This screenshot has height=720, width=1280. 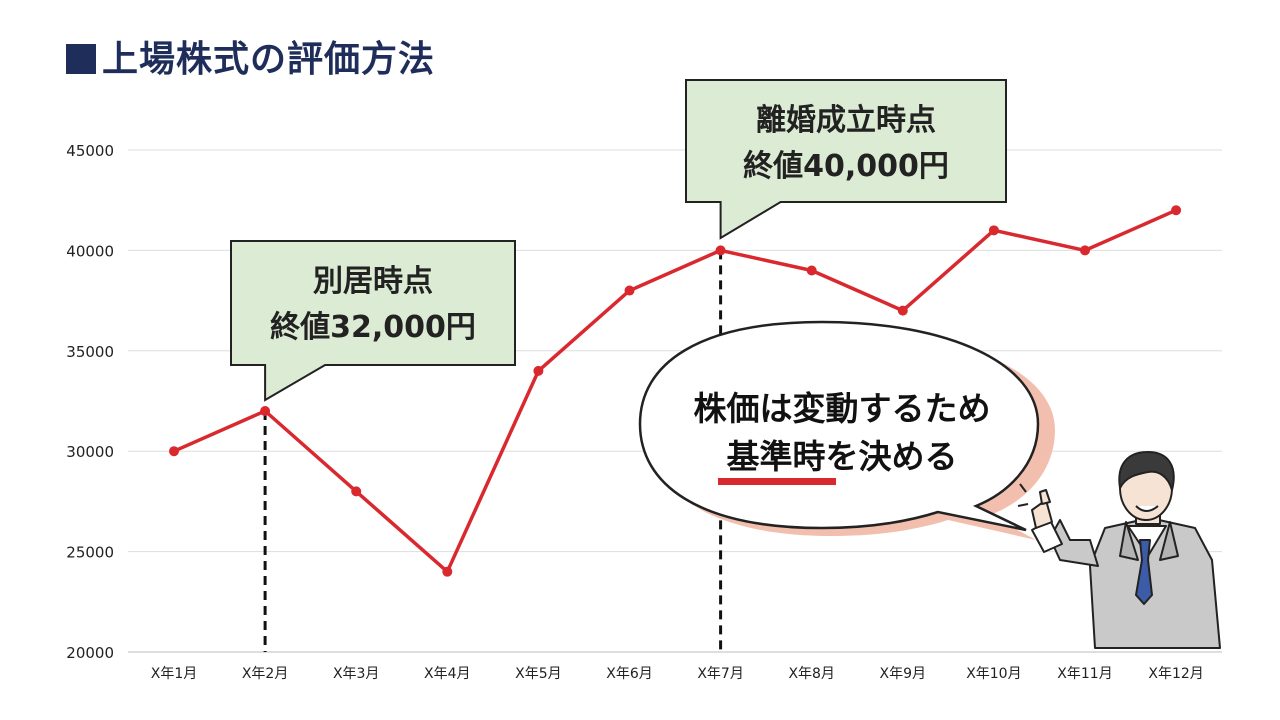 I want to click on y-tick-label: 35000, so click(x=90, y=352).